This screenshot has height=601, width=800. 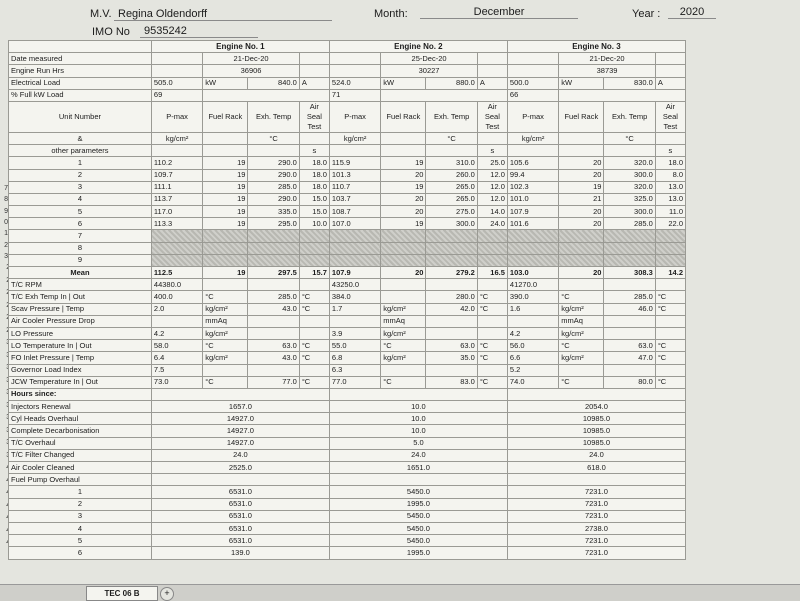 What do you see at coordinates (670, 175) in the screenshot?
I see `value-cell: 8.0` at bounding box center [670, 175].